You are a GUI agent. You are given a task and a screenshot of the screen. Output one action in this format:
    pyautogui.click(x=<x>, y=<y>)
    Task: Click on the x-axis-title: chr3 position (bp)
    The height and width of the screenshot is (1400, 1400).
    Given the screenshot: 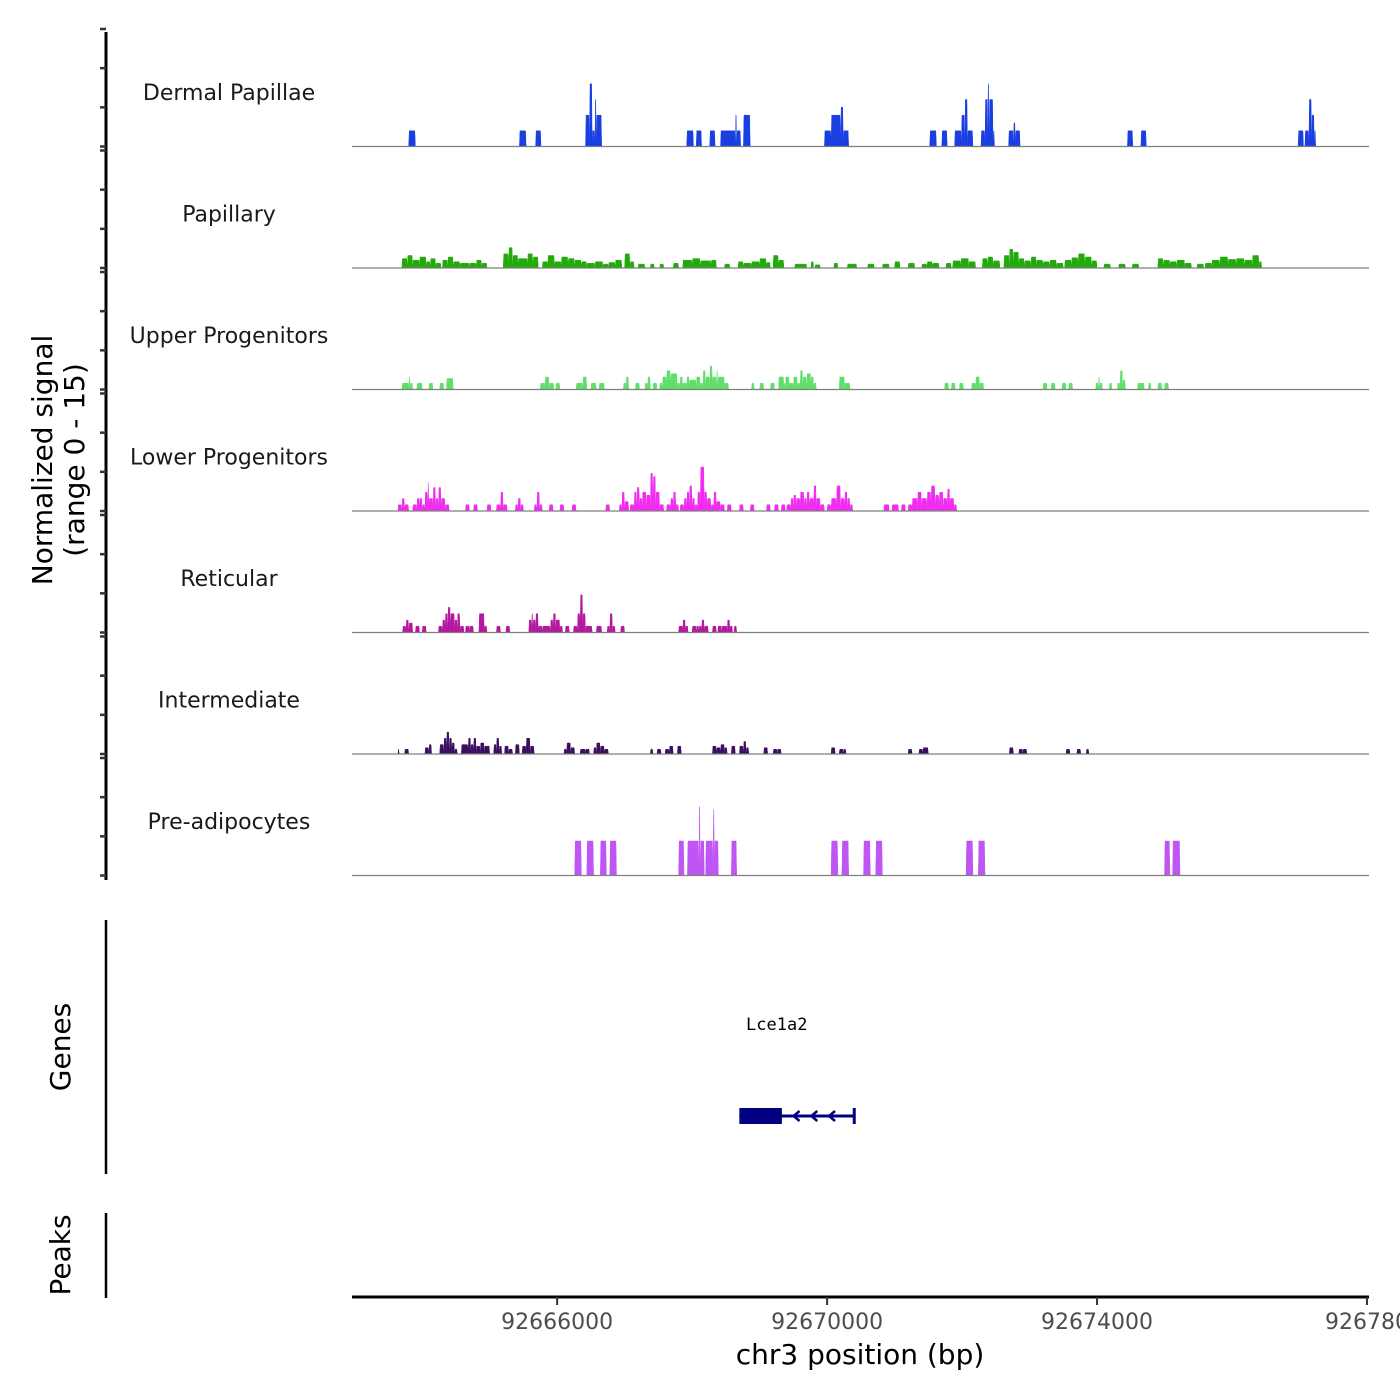 What is the action you would take?
    pyautogui.click(x=860, y=1354)
    